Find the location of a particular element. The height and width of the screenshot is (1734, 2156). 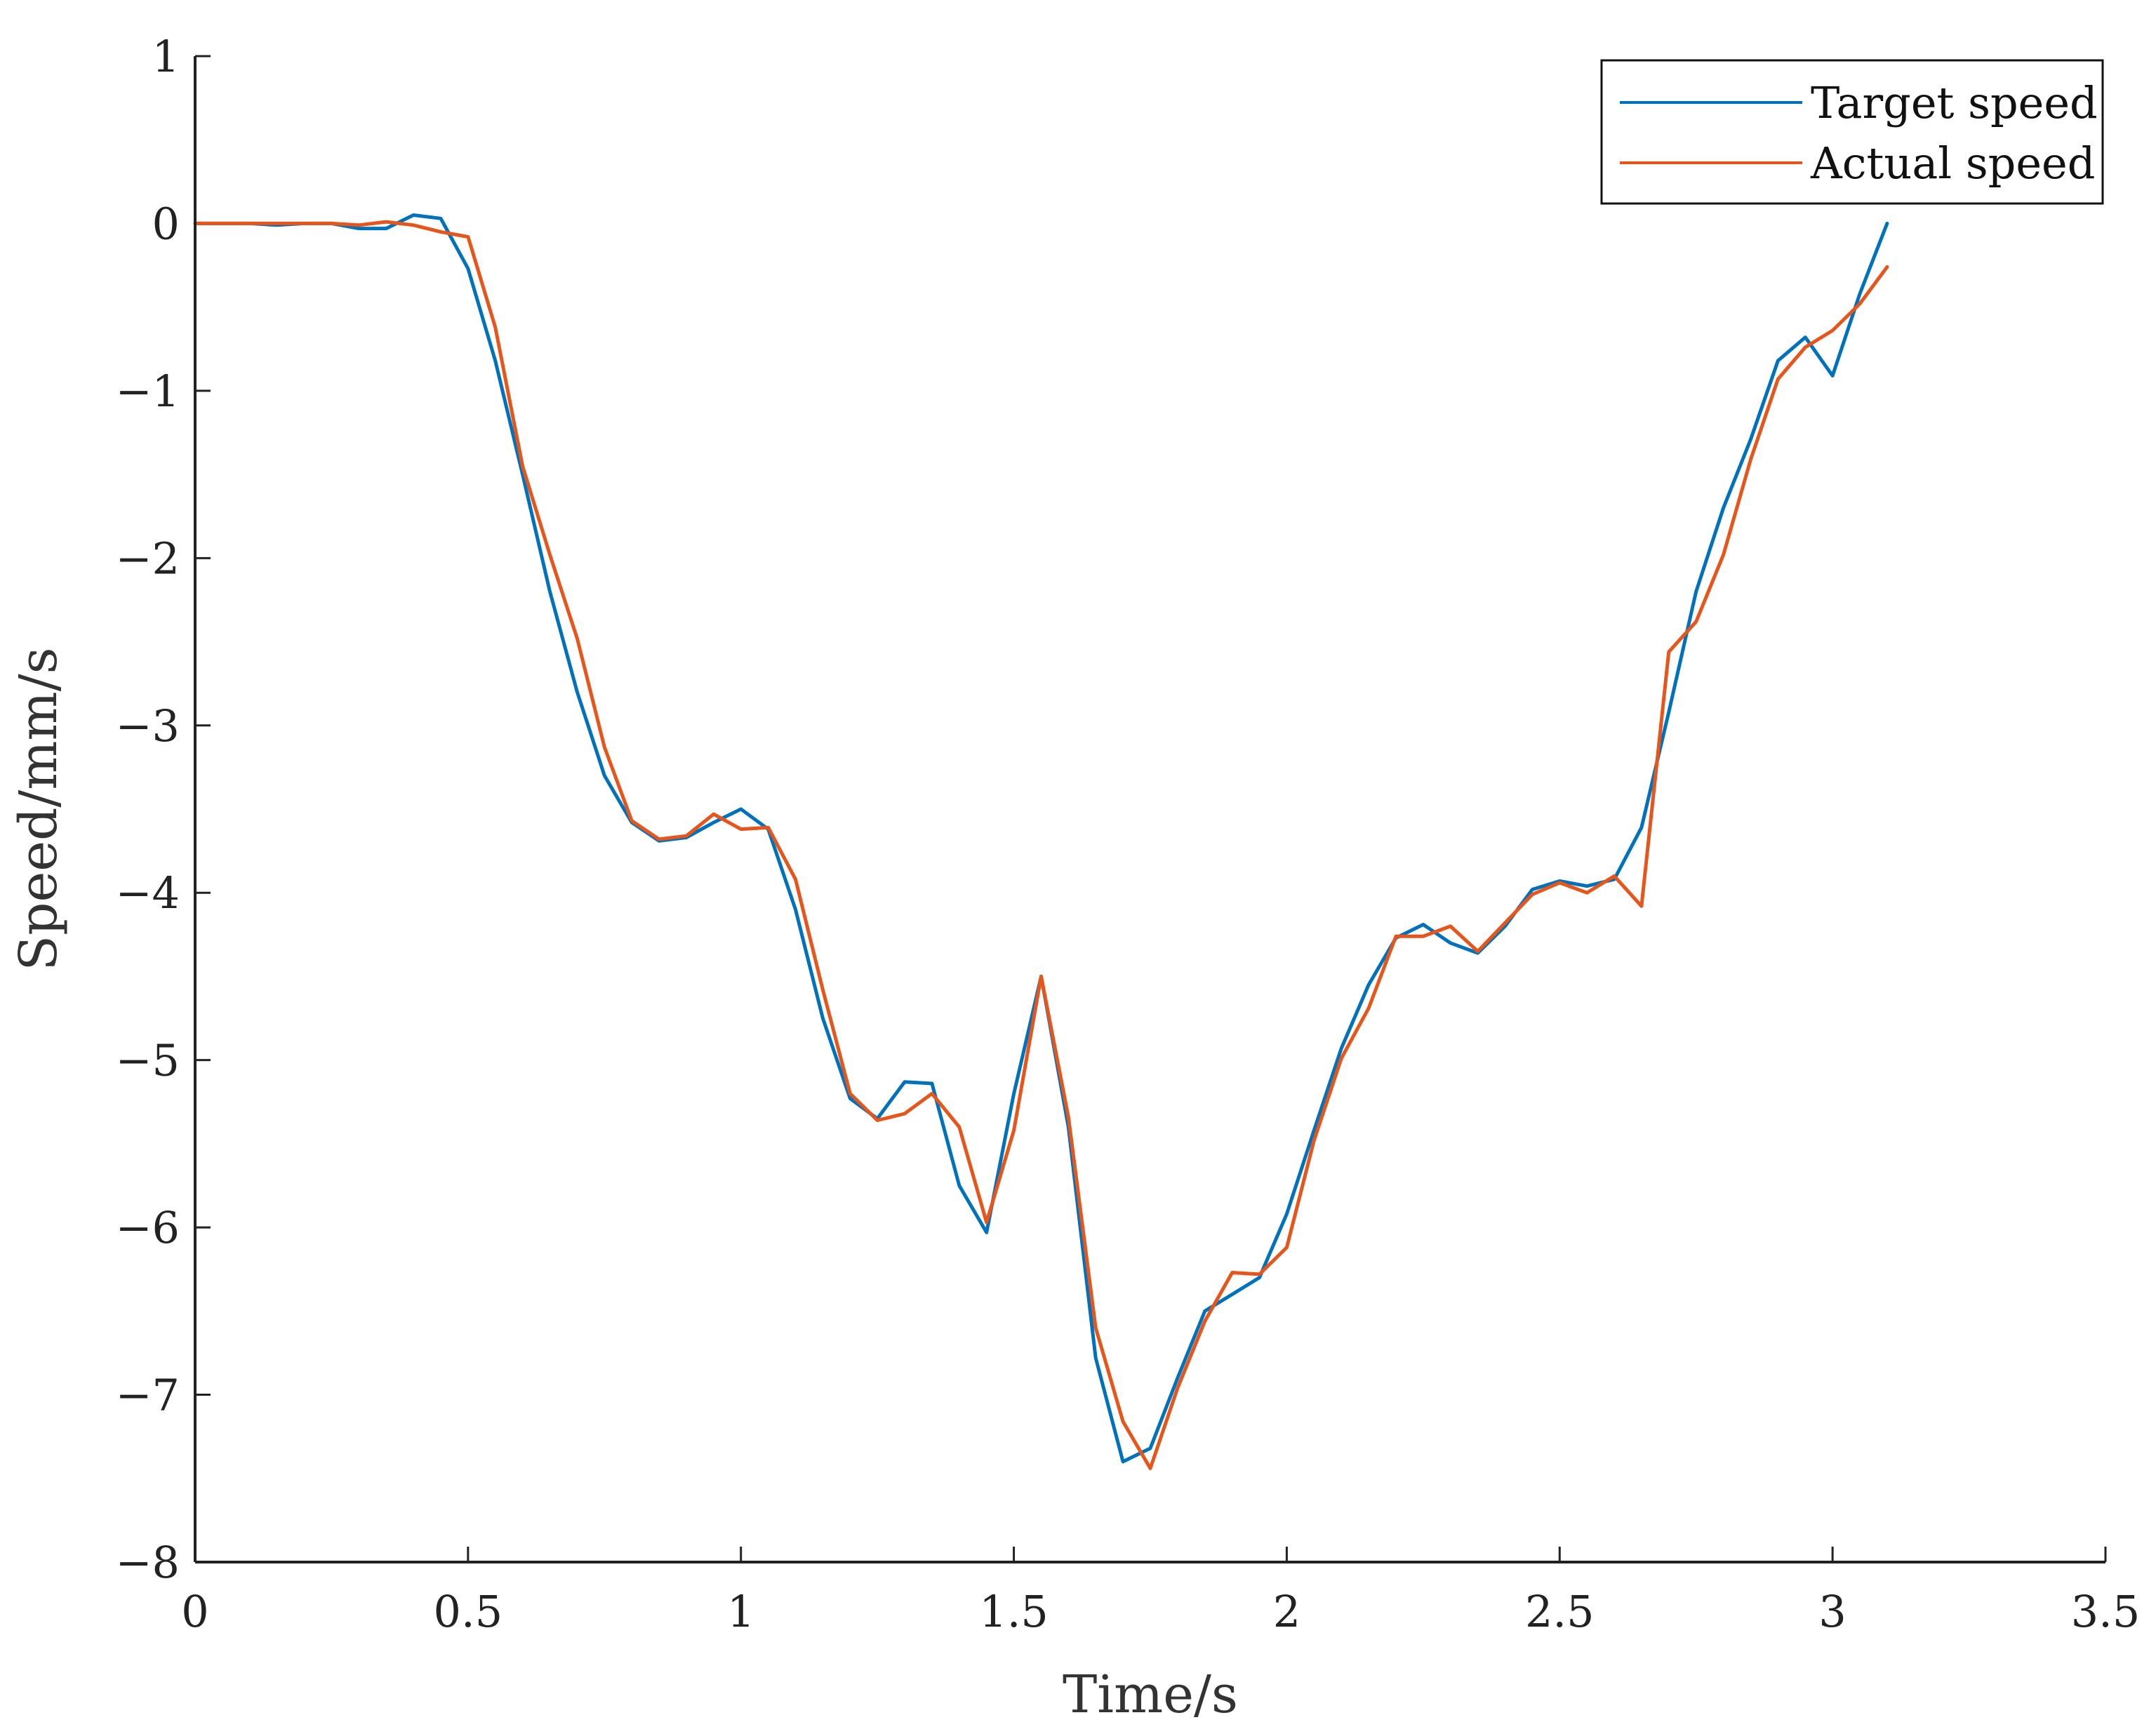

x-tick-label: 3 is located at coordinates (1832, 1612).